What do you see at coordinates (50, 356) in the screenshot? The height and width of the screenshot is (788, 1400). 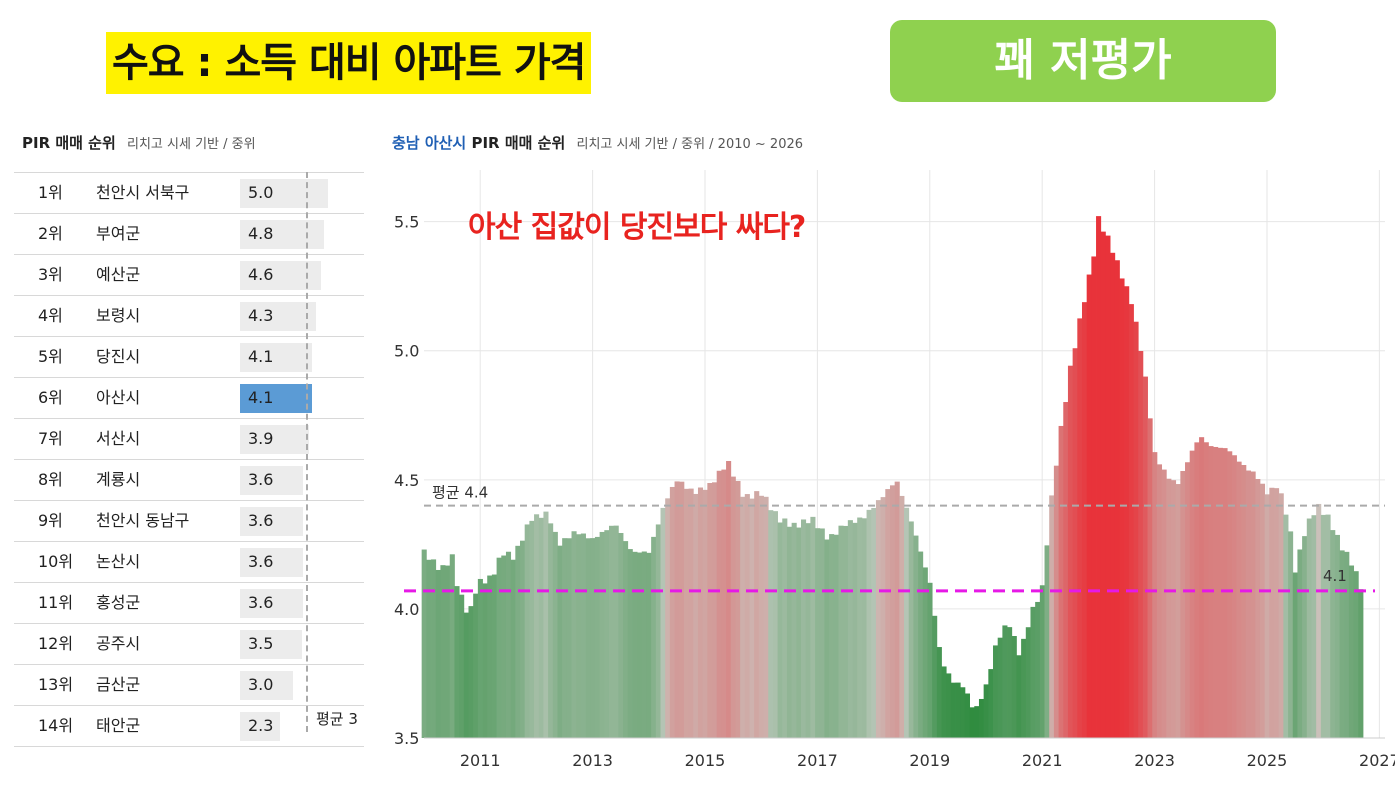 I see `rank-number: 5위` at bounding box center [50, 356].